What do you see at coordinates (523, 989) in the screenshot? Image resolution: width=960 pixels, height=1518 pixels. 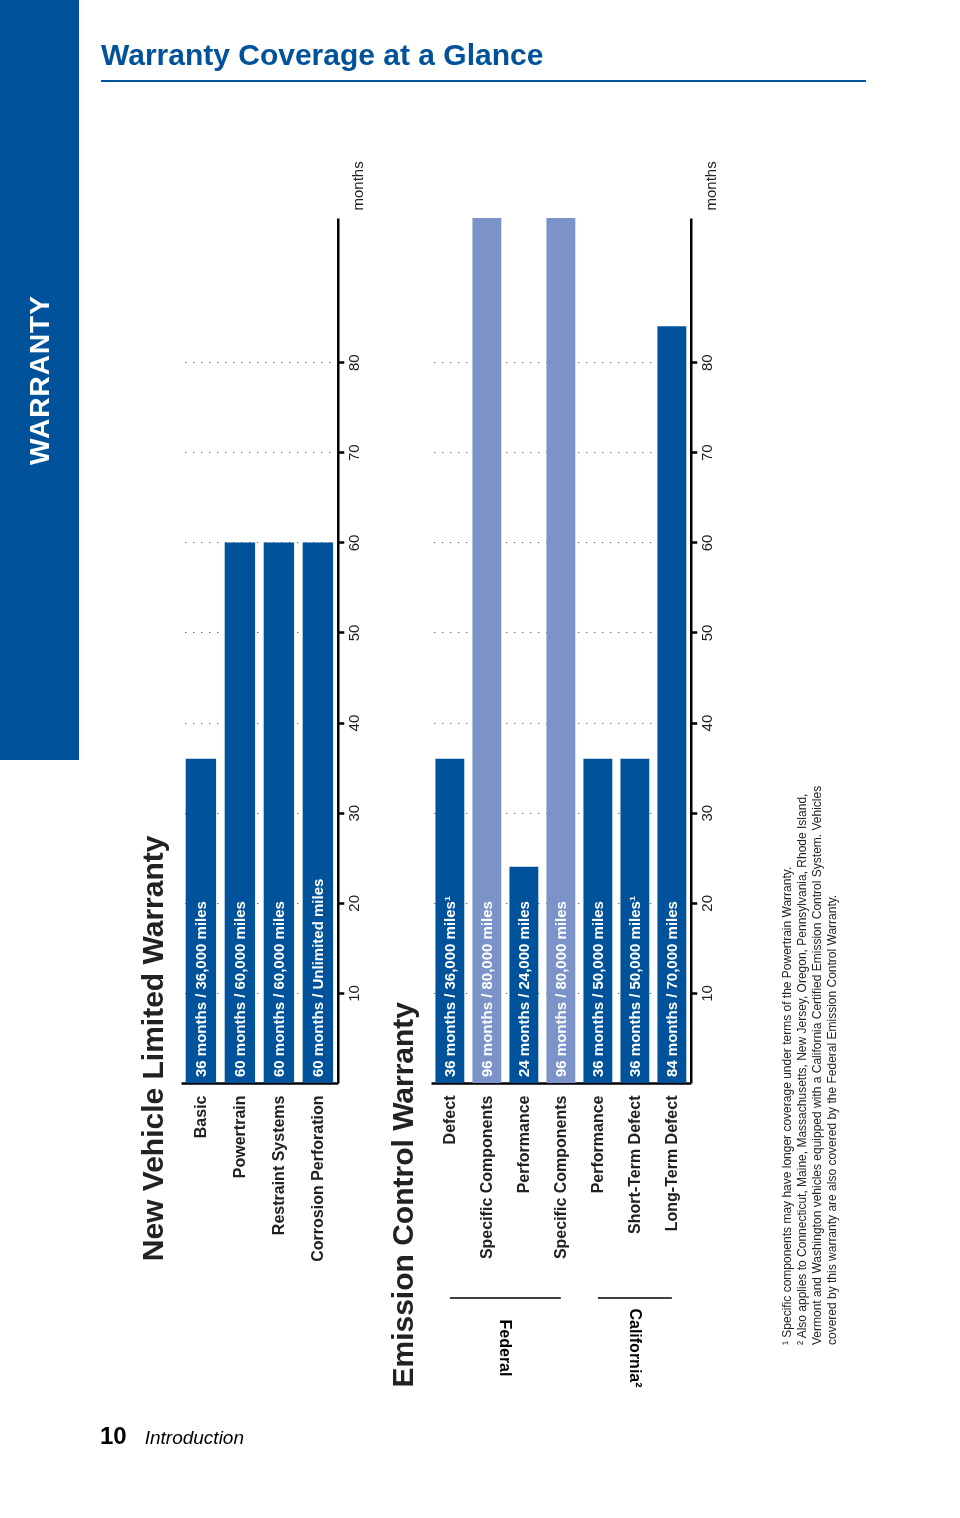 I see `data-label: 24 months / 24,000 miles` at bounding box center [523, 989].